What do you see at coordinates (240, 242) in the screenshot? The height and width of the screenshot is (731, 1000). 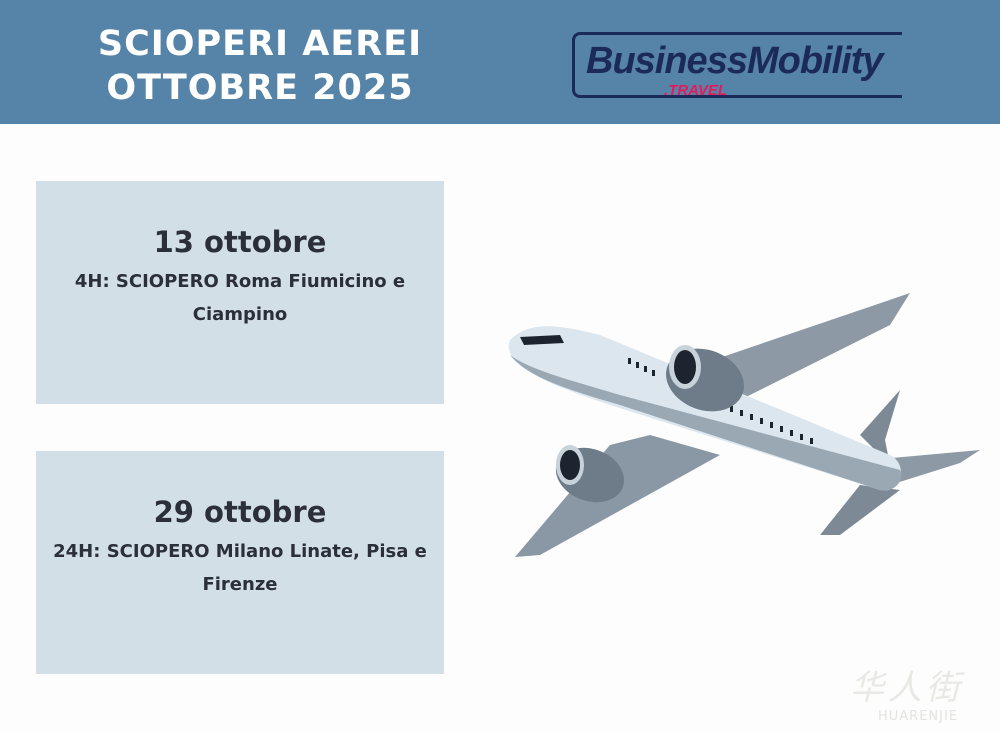 I see `strike-date: 13 ottobre` at bounding box center [240, 242].